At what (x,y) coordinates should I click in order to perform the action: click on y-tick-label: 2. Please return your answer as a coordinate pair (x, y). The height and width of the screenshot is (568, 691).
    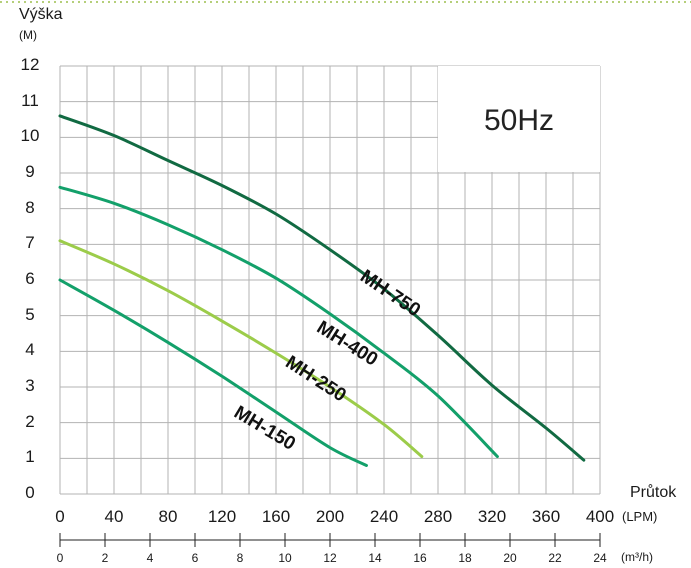
    Looking at the image, I should click on (30, 421).